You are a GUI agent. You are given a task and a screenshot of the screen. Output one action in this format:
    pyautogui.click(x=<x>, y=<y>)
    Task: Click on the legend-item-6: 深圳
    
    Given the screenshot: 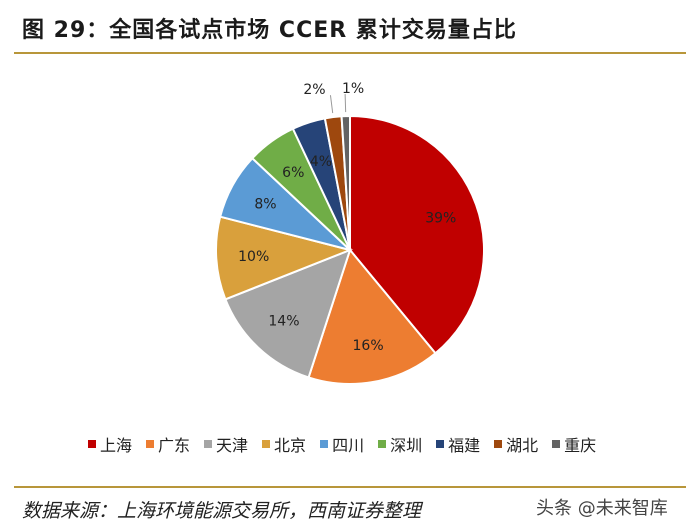 What is the action you would take?
    pyautogui.click(x=400, y=444)
    